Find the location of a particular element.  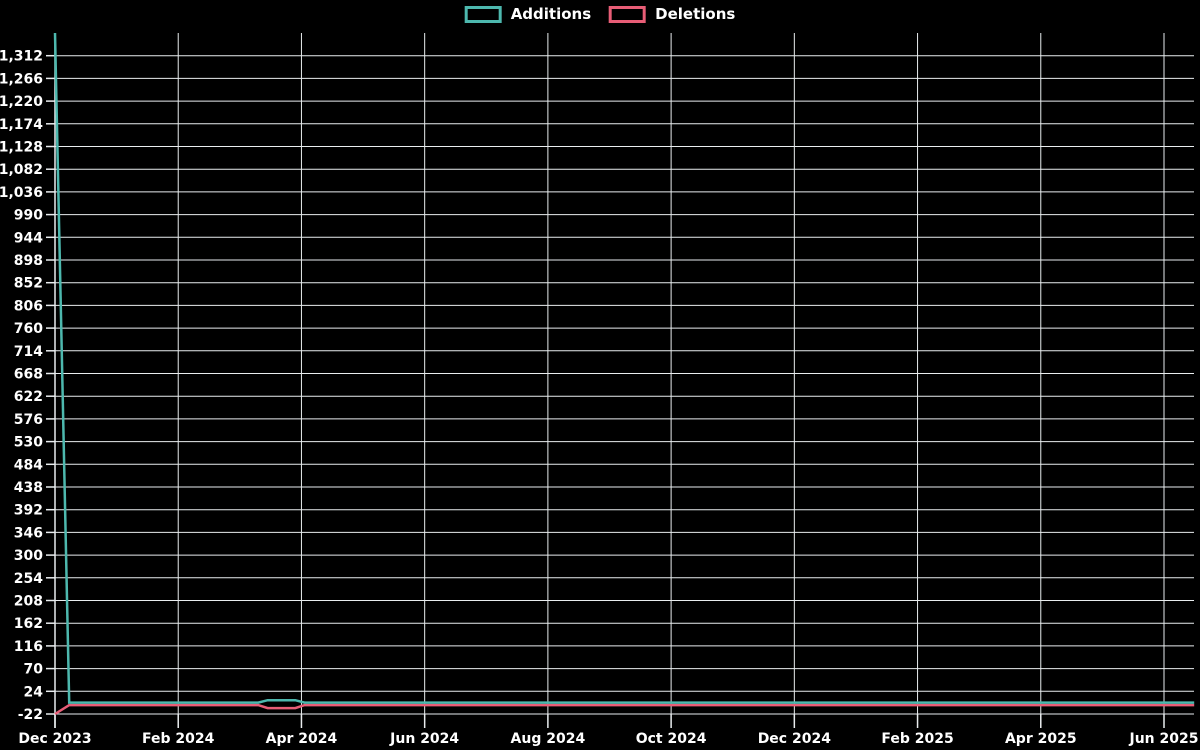

y-tick-label: 990 is located at coordinates (28, 216).